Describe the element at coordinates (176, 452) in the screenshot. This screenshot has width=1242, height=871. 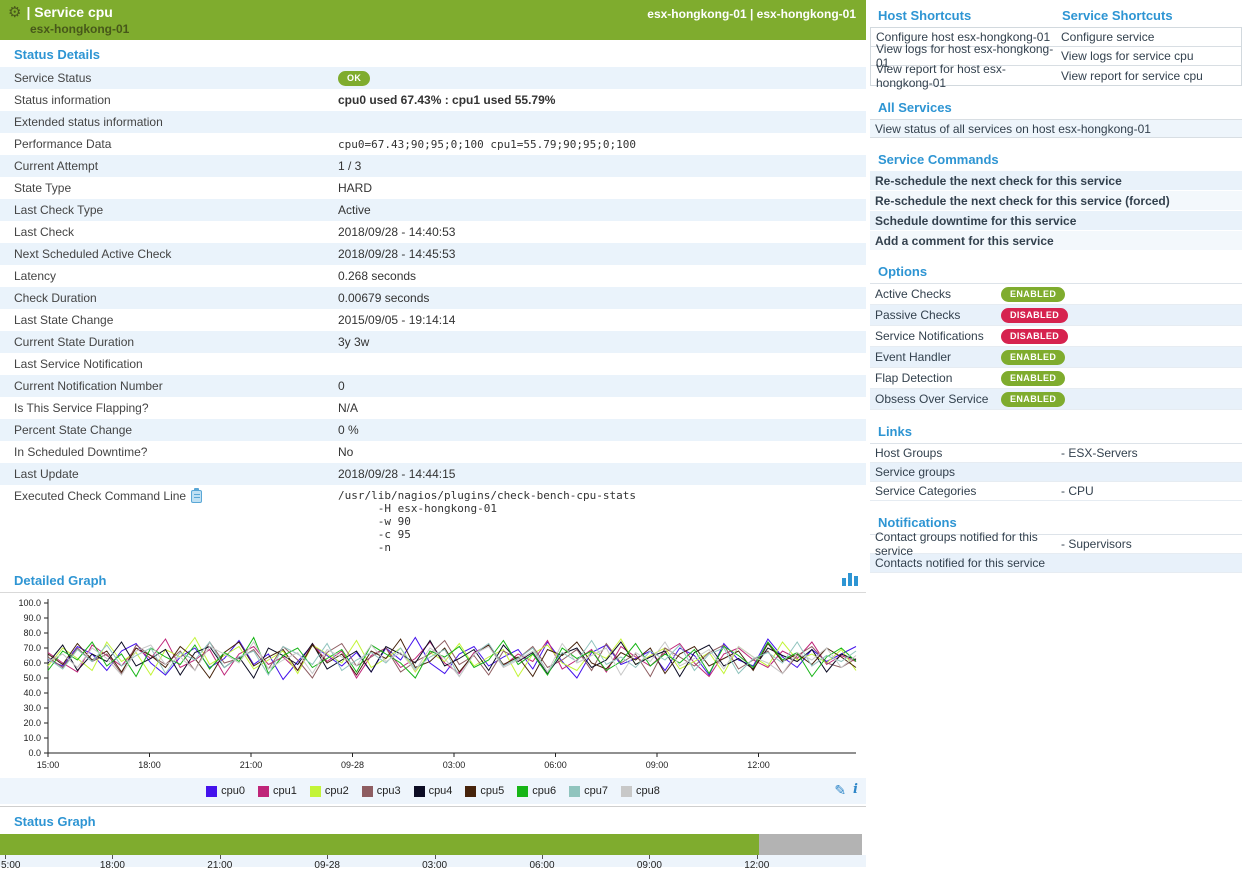
I see `status-row-label: In Scheduled Downtime?` at that location.